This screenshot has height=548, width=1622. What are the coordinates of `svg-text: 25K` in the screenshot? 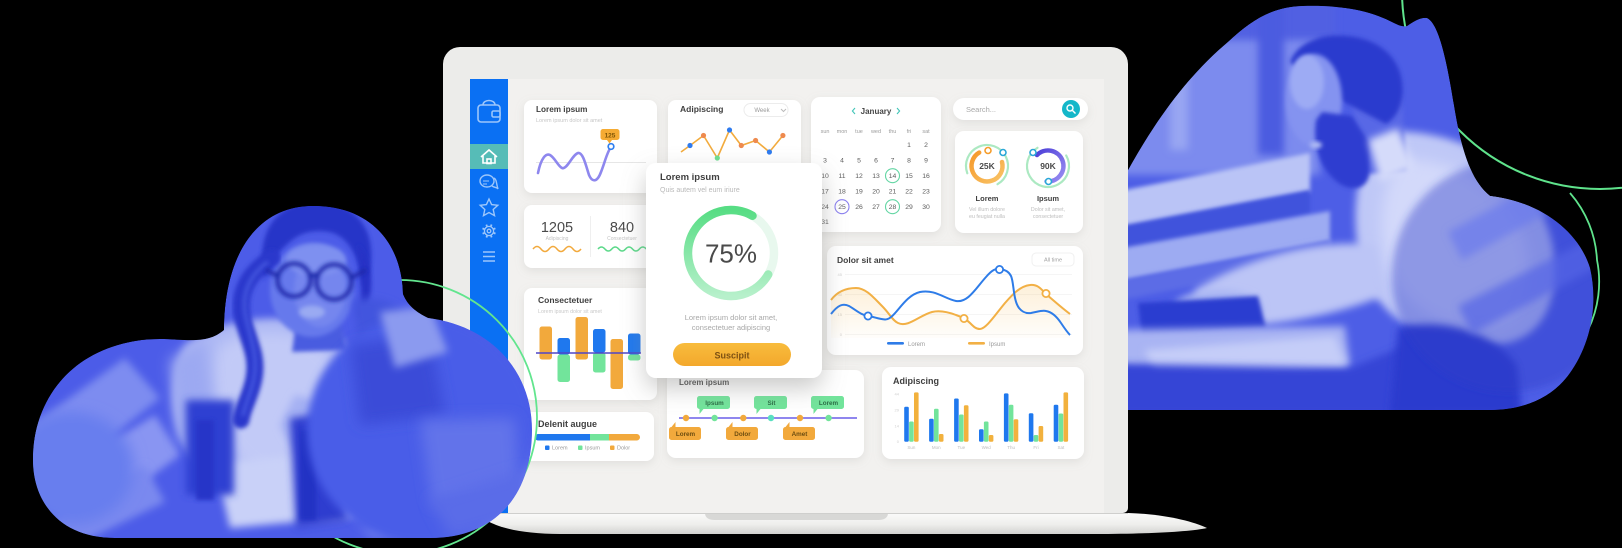 It's located at (987, 166).